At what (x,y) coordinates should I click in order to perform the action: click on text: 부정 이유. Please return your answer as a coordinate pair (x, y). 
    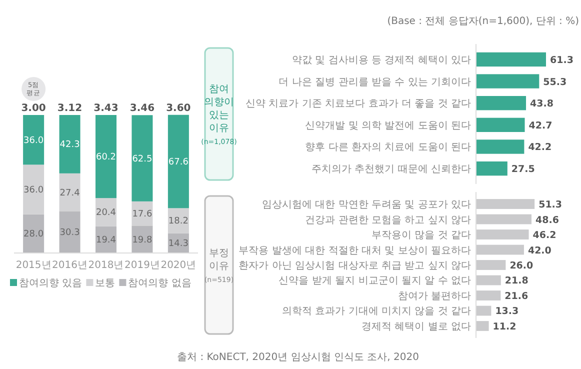
    Looking at the image, I should click on (219, 260).